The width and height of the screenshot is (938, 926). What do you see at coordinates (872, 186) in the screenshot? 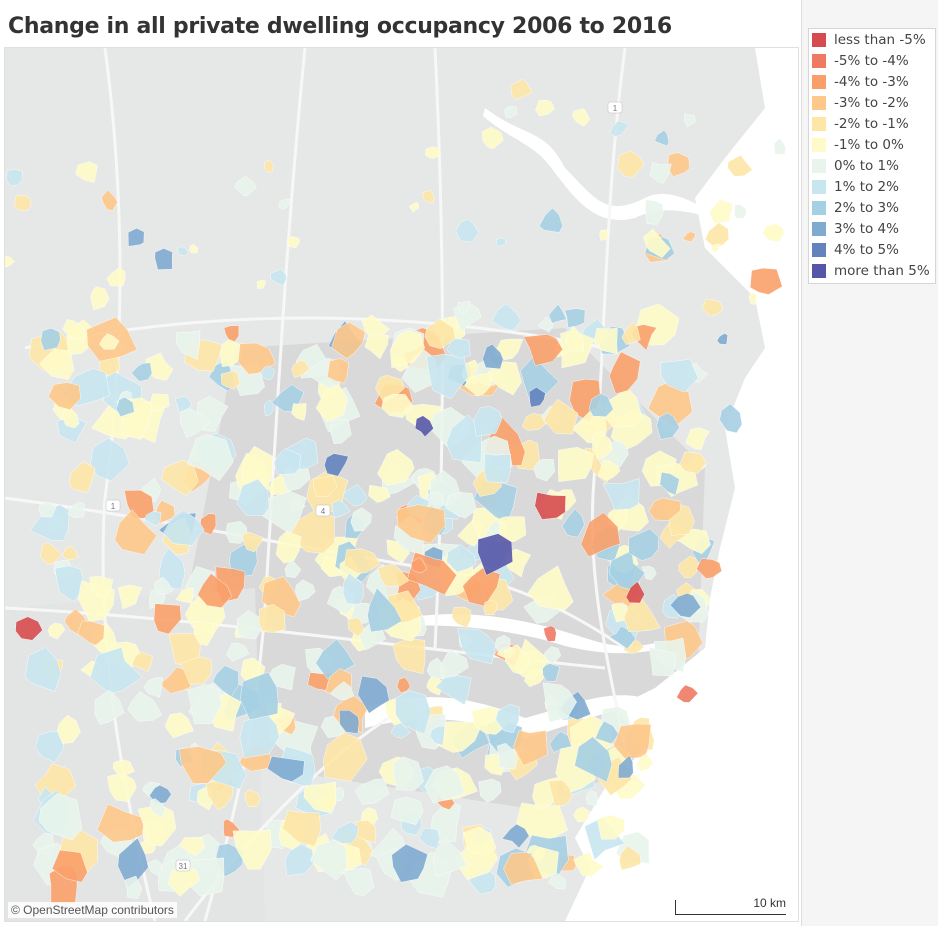
I see `legend-item: 1% to 2%` at bounding box center [872, 186].